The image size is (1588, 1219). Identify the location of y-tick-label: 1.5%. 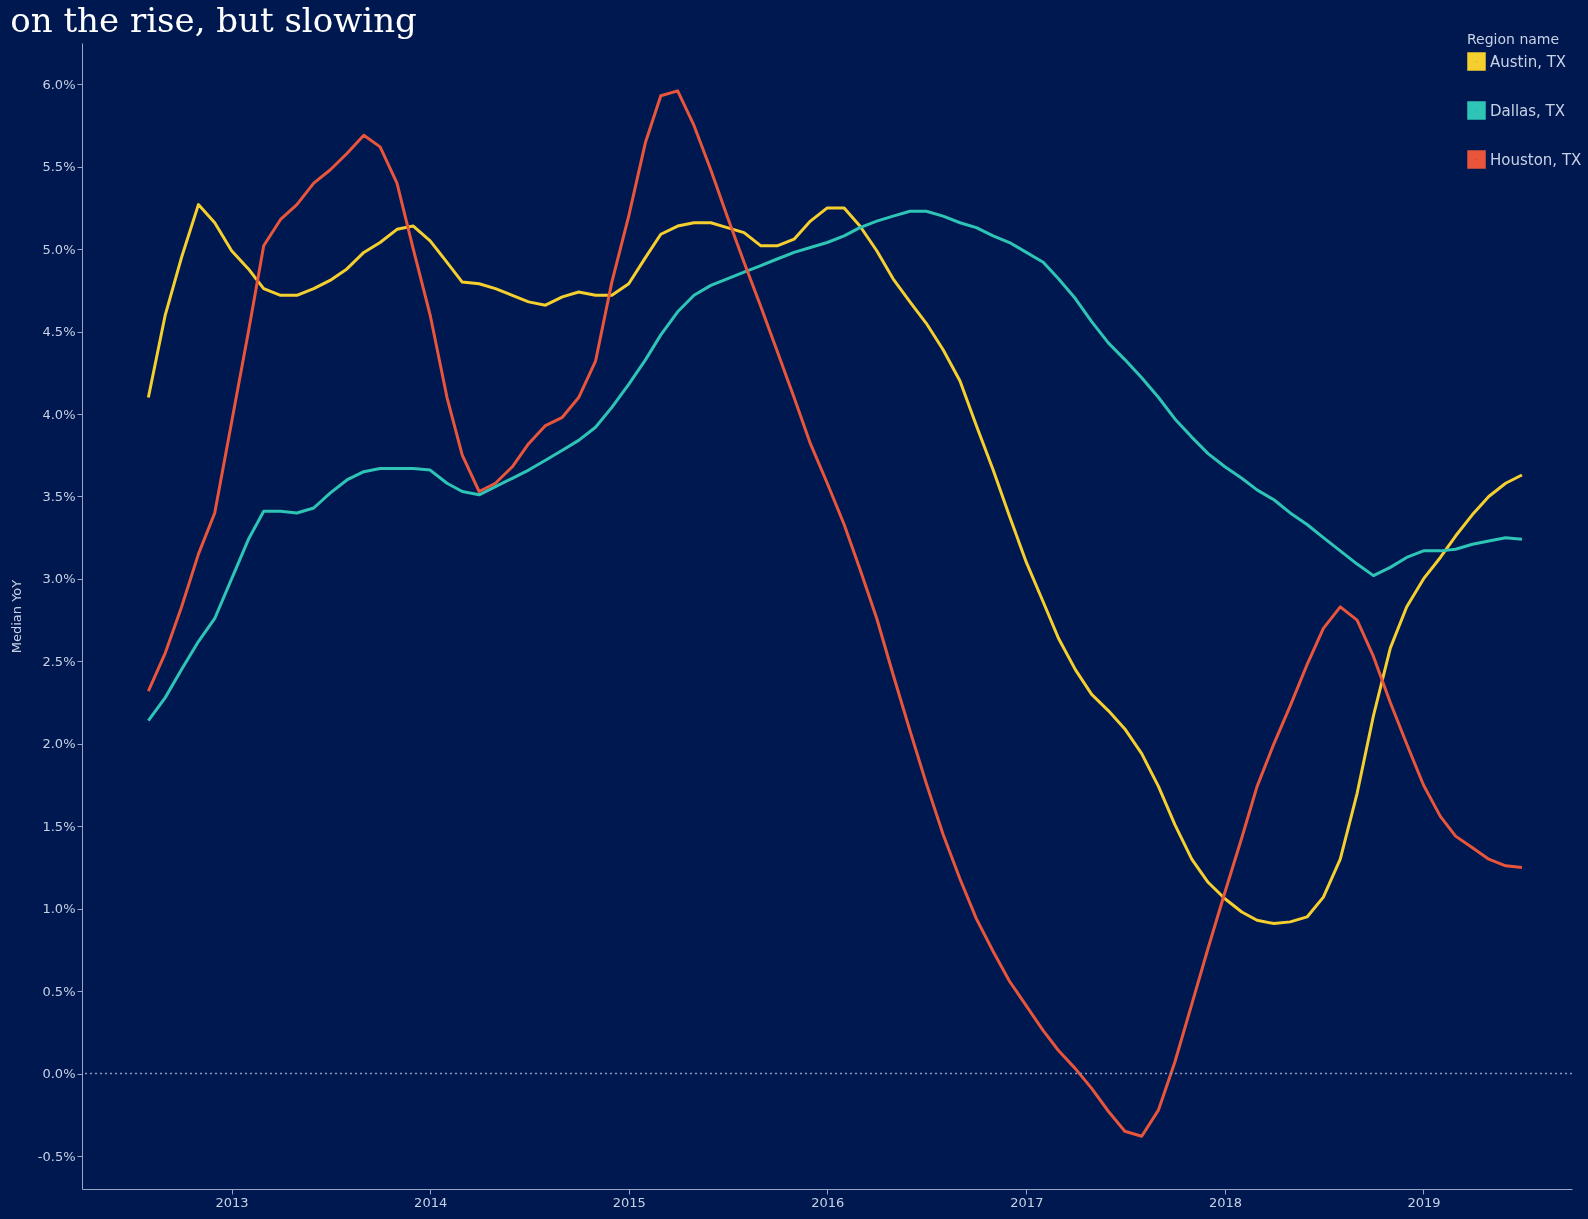
(59, 826).